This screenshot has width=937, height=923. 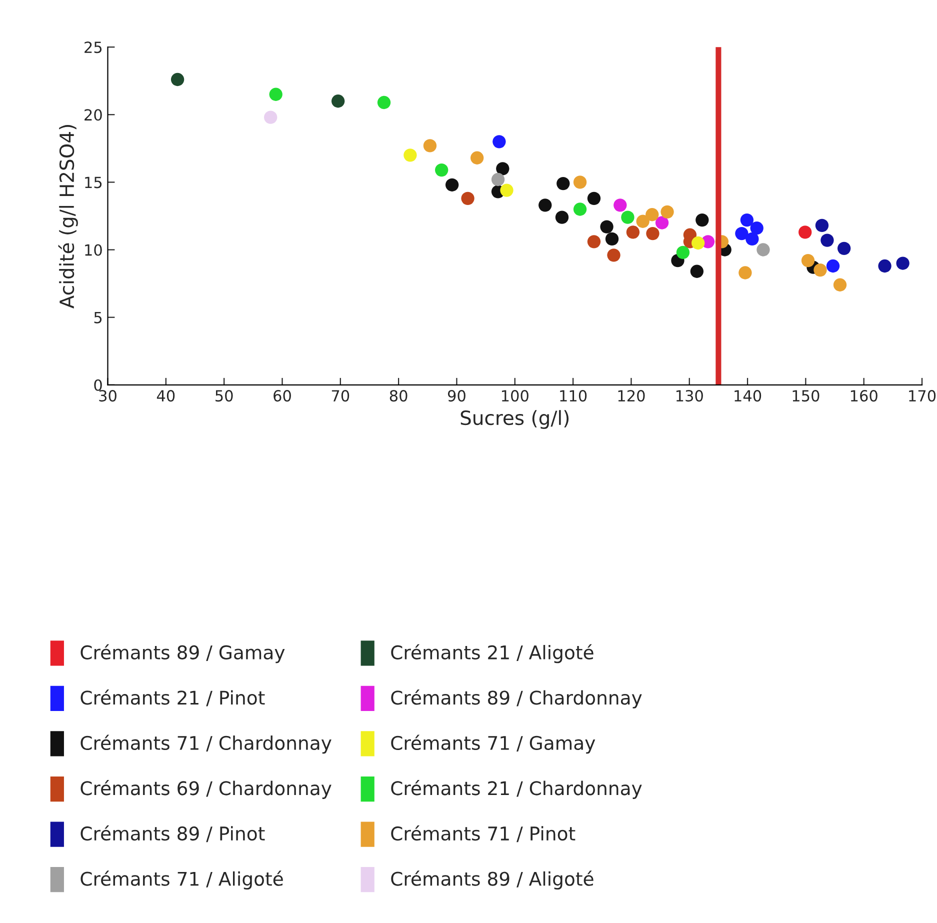 I want to click on legend-label: Crémants 89 / Aligoté, so click(x=492, y=880).